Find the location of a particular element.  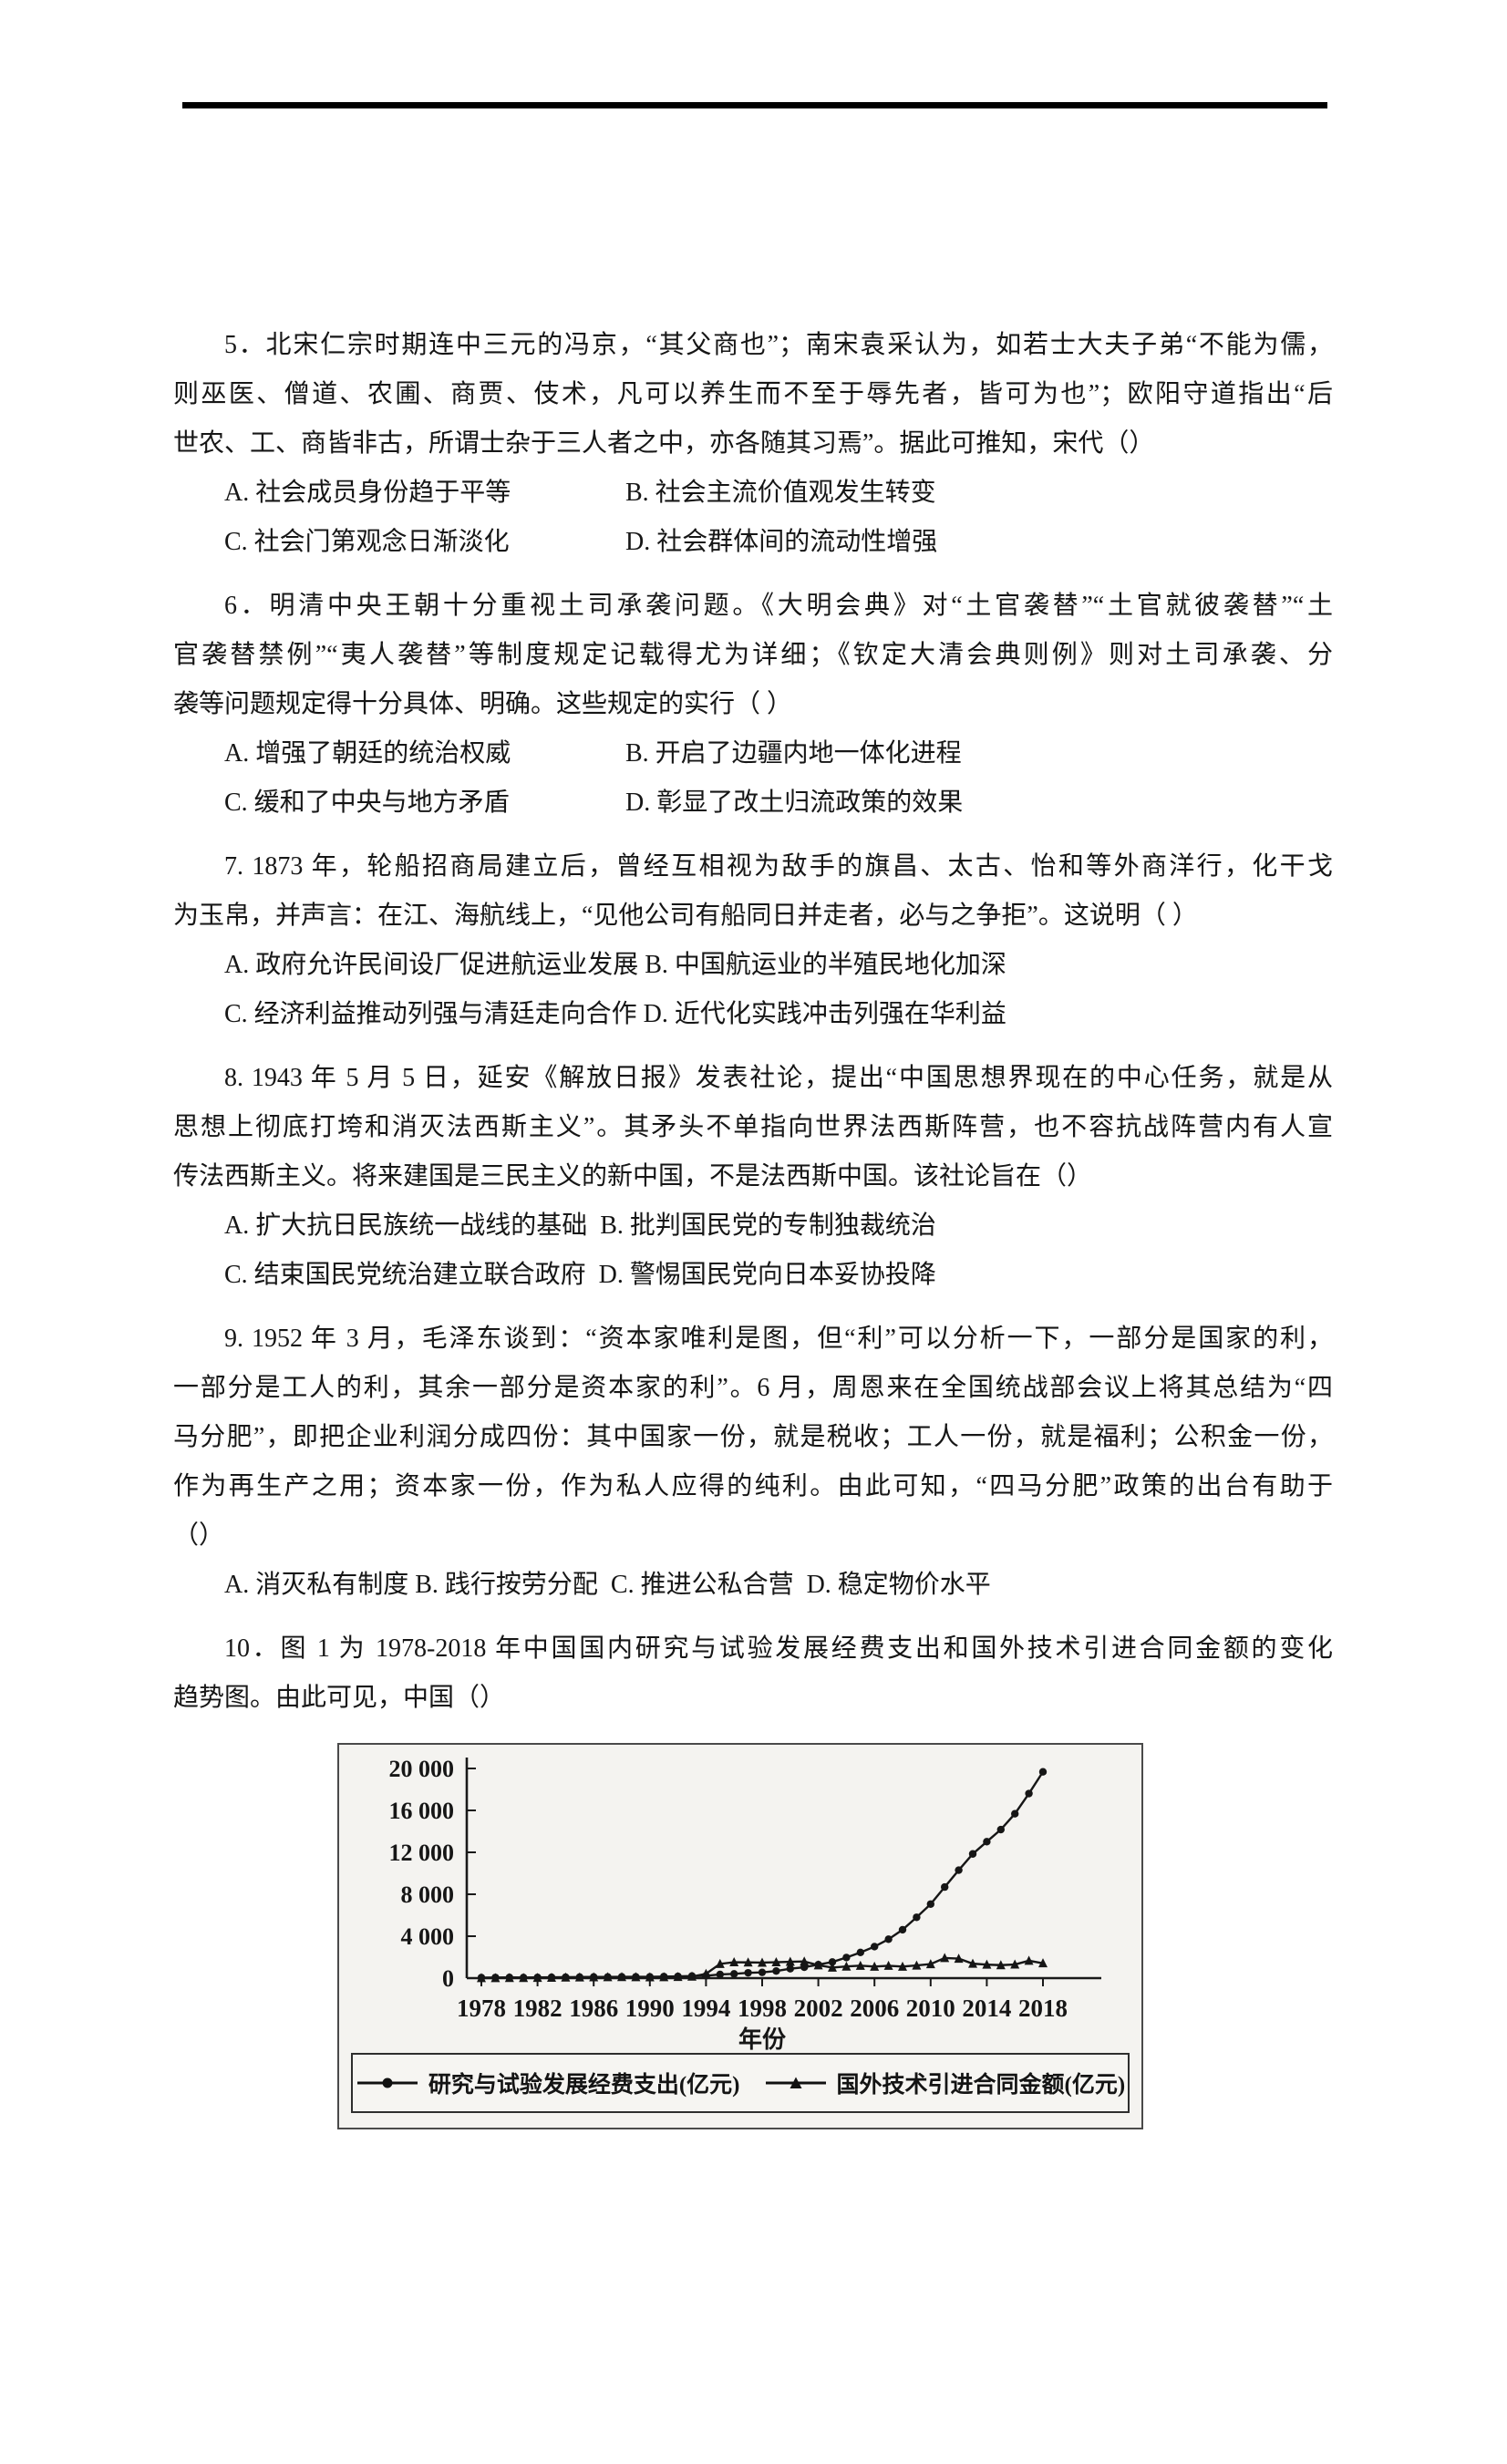

option-d: D. 彰显了改土归流政策的效果 is located at coordinates (794, 803).